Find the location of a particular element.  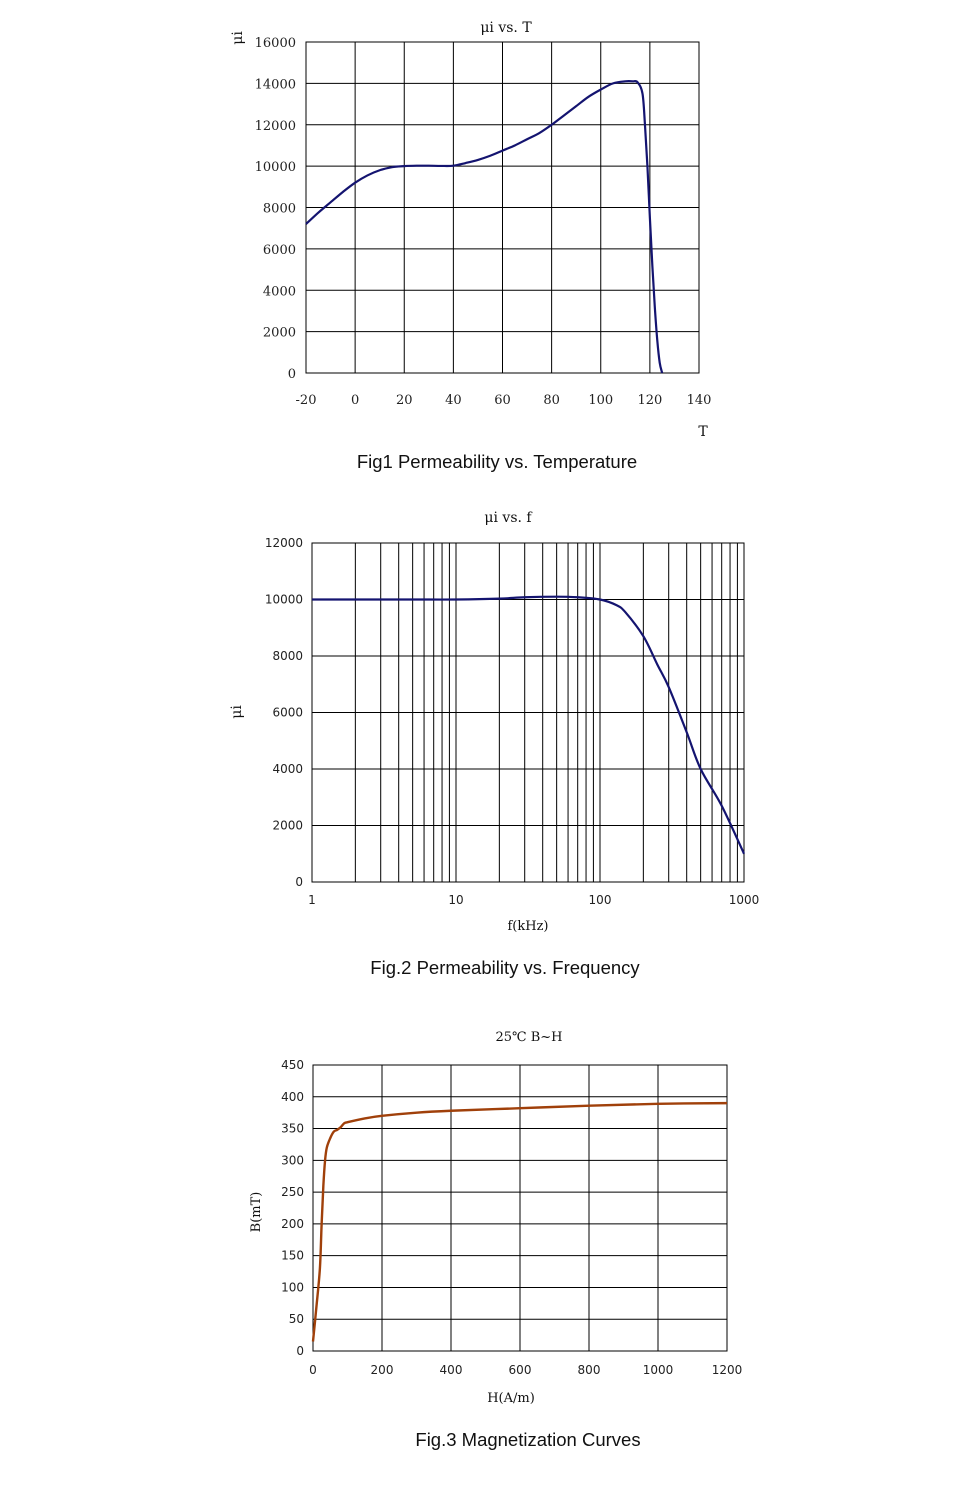

chart-1-y-ticks: 0 2000 4000 6000 8000 10000 12000 14000 16000 is located at coordinates (275, 209).